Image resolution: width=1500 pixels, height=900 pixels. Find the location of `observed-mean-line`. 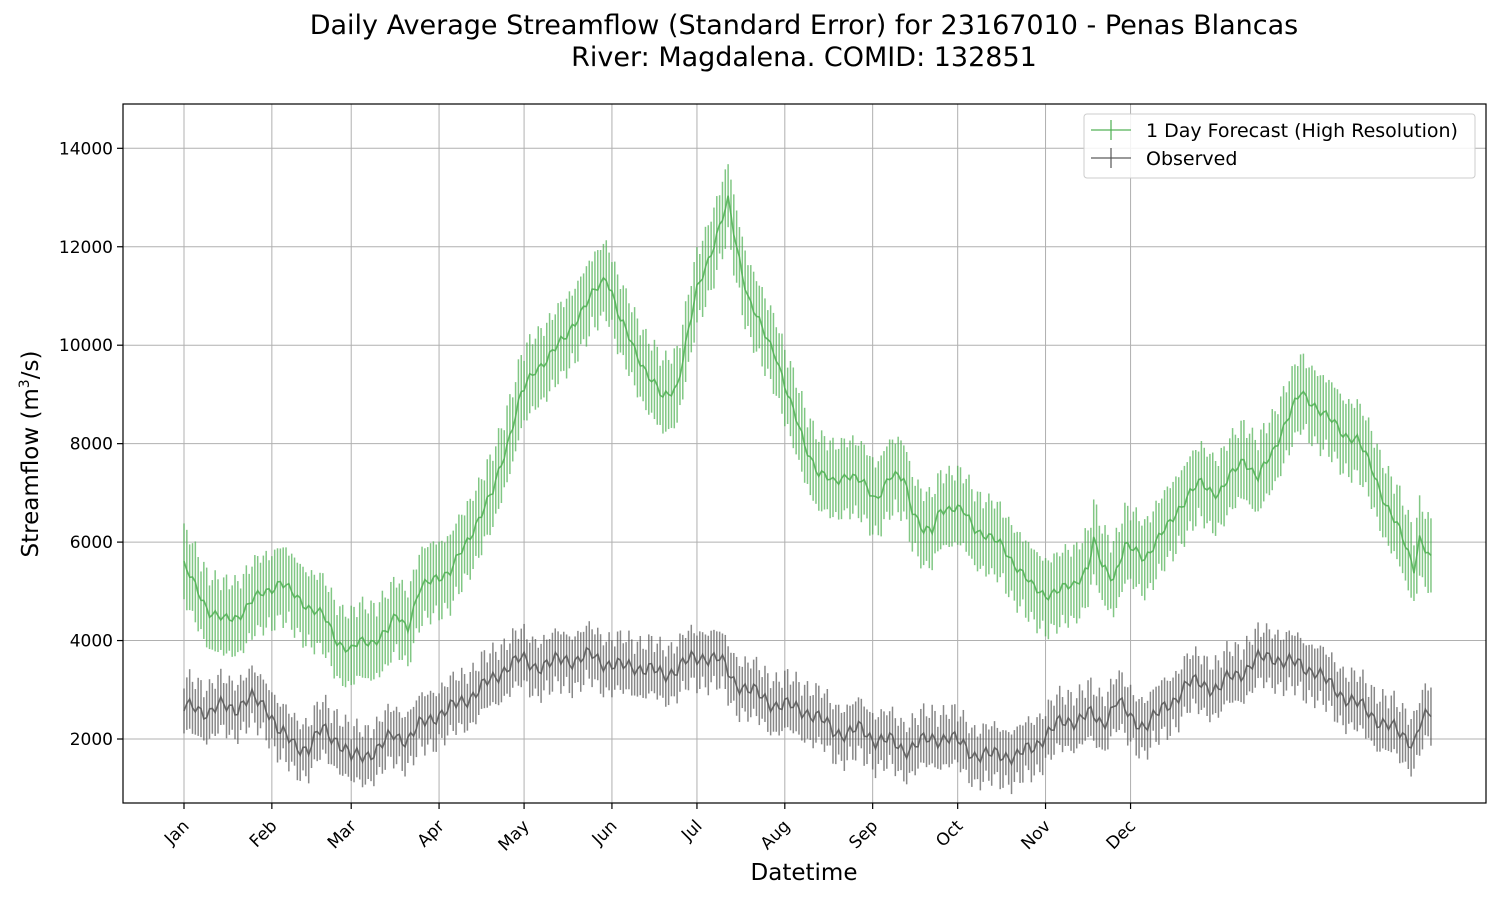

observed-mean-line is located at coordinates (807, 706).